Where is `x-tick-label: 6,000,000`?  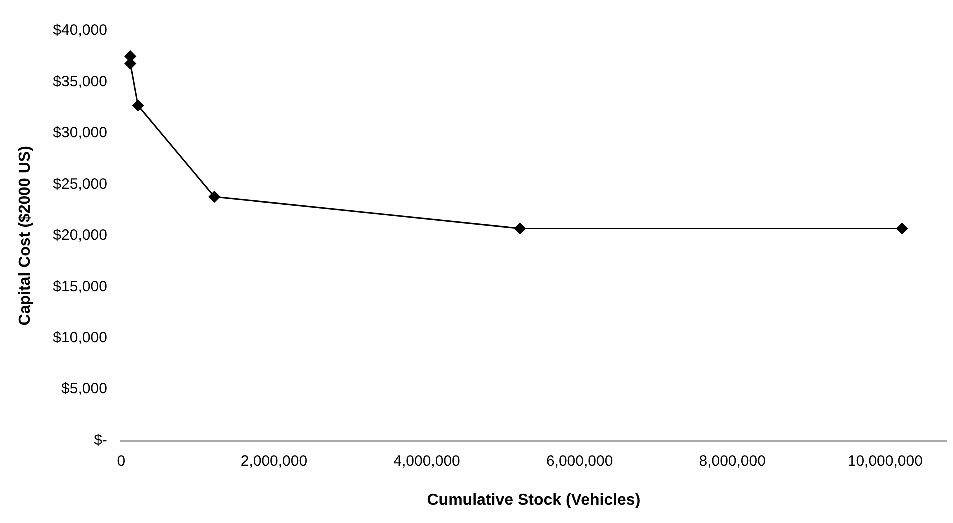 x-tick-label: 6,000,000 is located at coordinates (580, 461).